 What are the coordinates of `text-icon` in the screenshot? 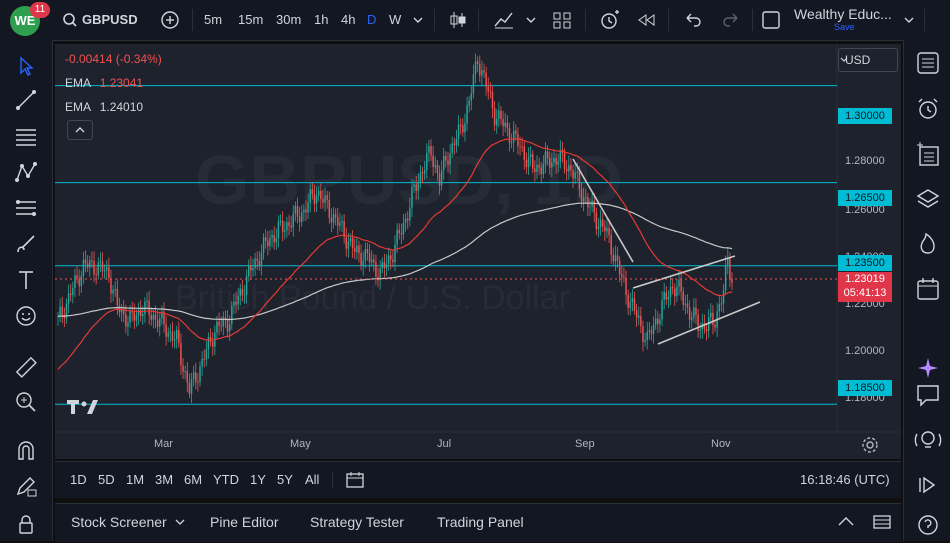 It's located at (26, 280).